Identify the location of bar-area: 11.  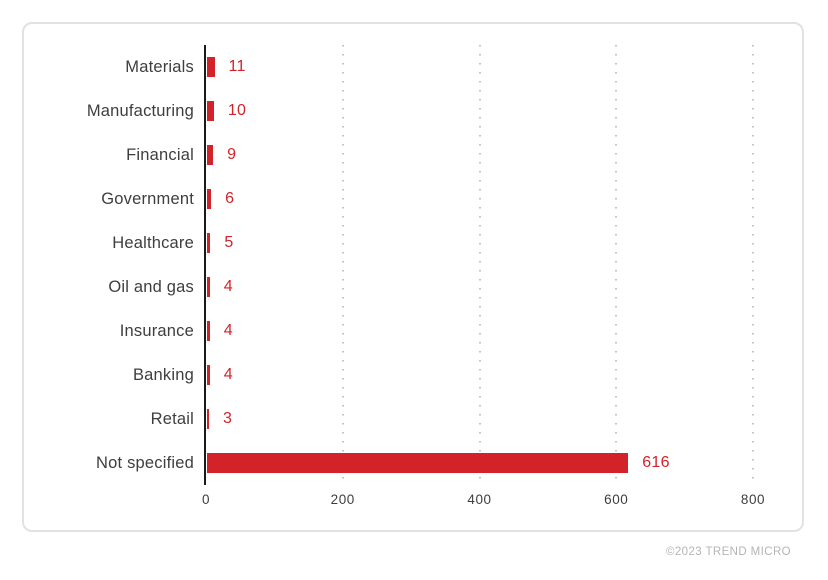
(504, 67).